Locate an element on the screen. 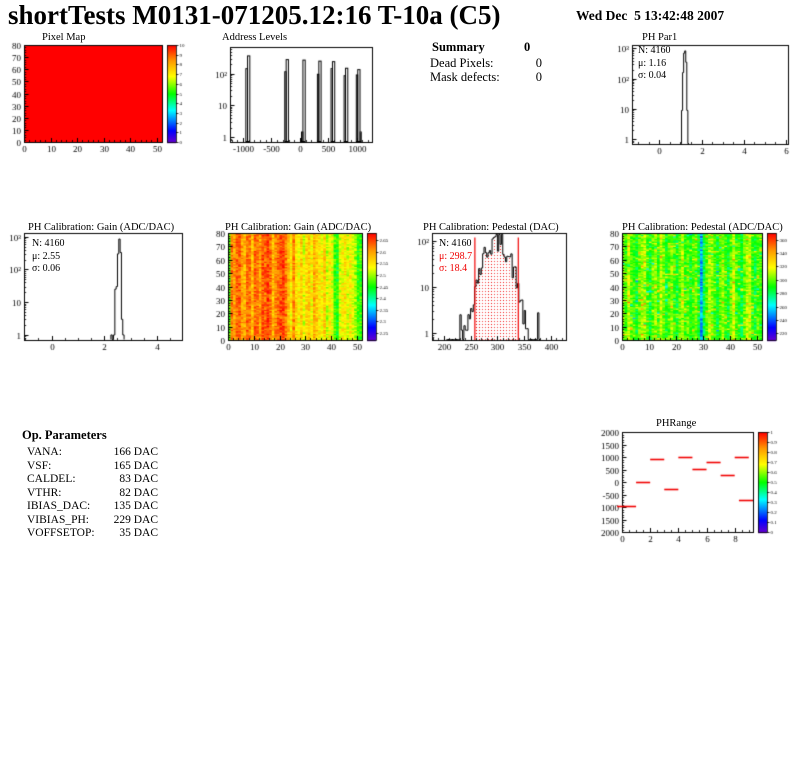 Image resolution: width=796 pixels, height=772 pixels. op-parameter-row: VOFFSETOP: 35 DAC is located at coordinates (90, 534).